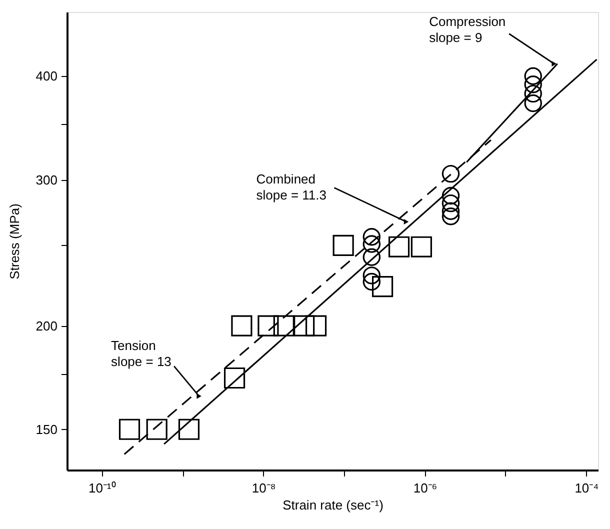 The image size is (610, 529). Describe the element at coordinates (47, 76) in the screenshot. I see `y-tick-label: 400` at that location.